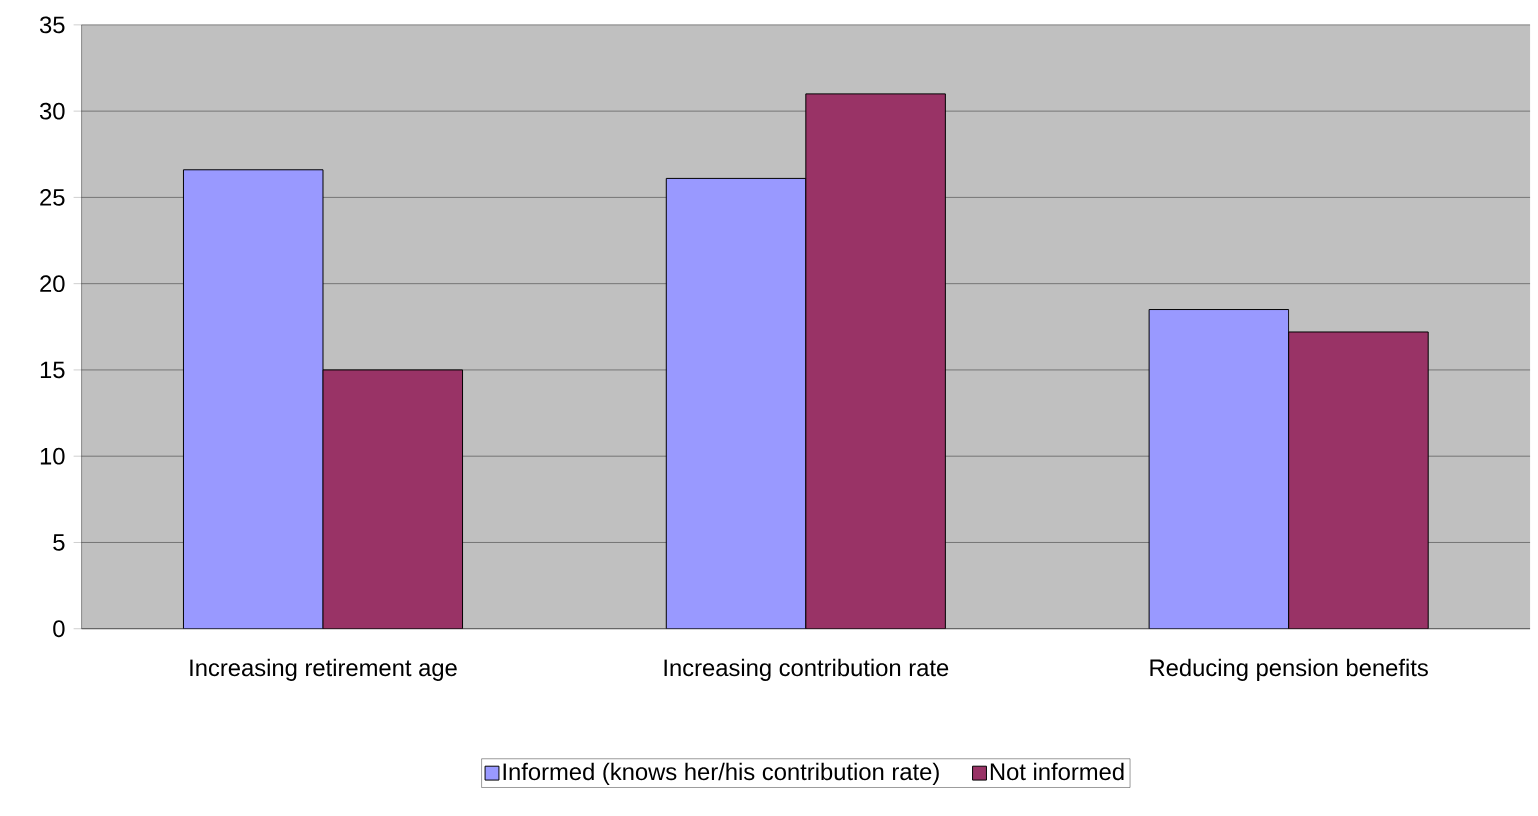 The image size is (1538, 816). I want to click on legend-label: Informed (knows her/his contribution rate), so click(721, 773).